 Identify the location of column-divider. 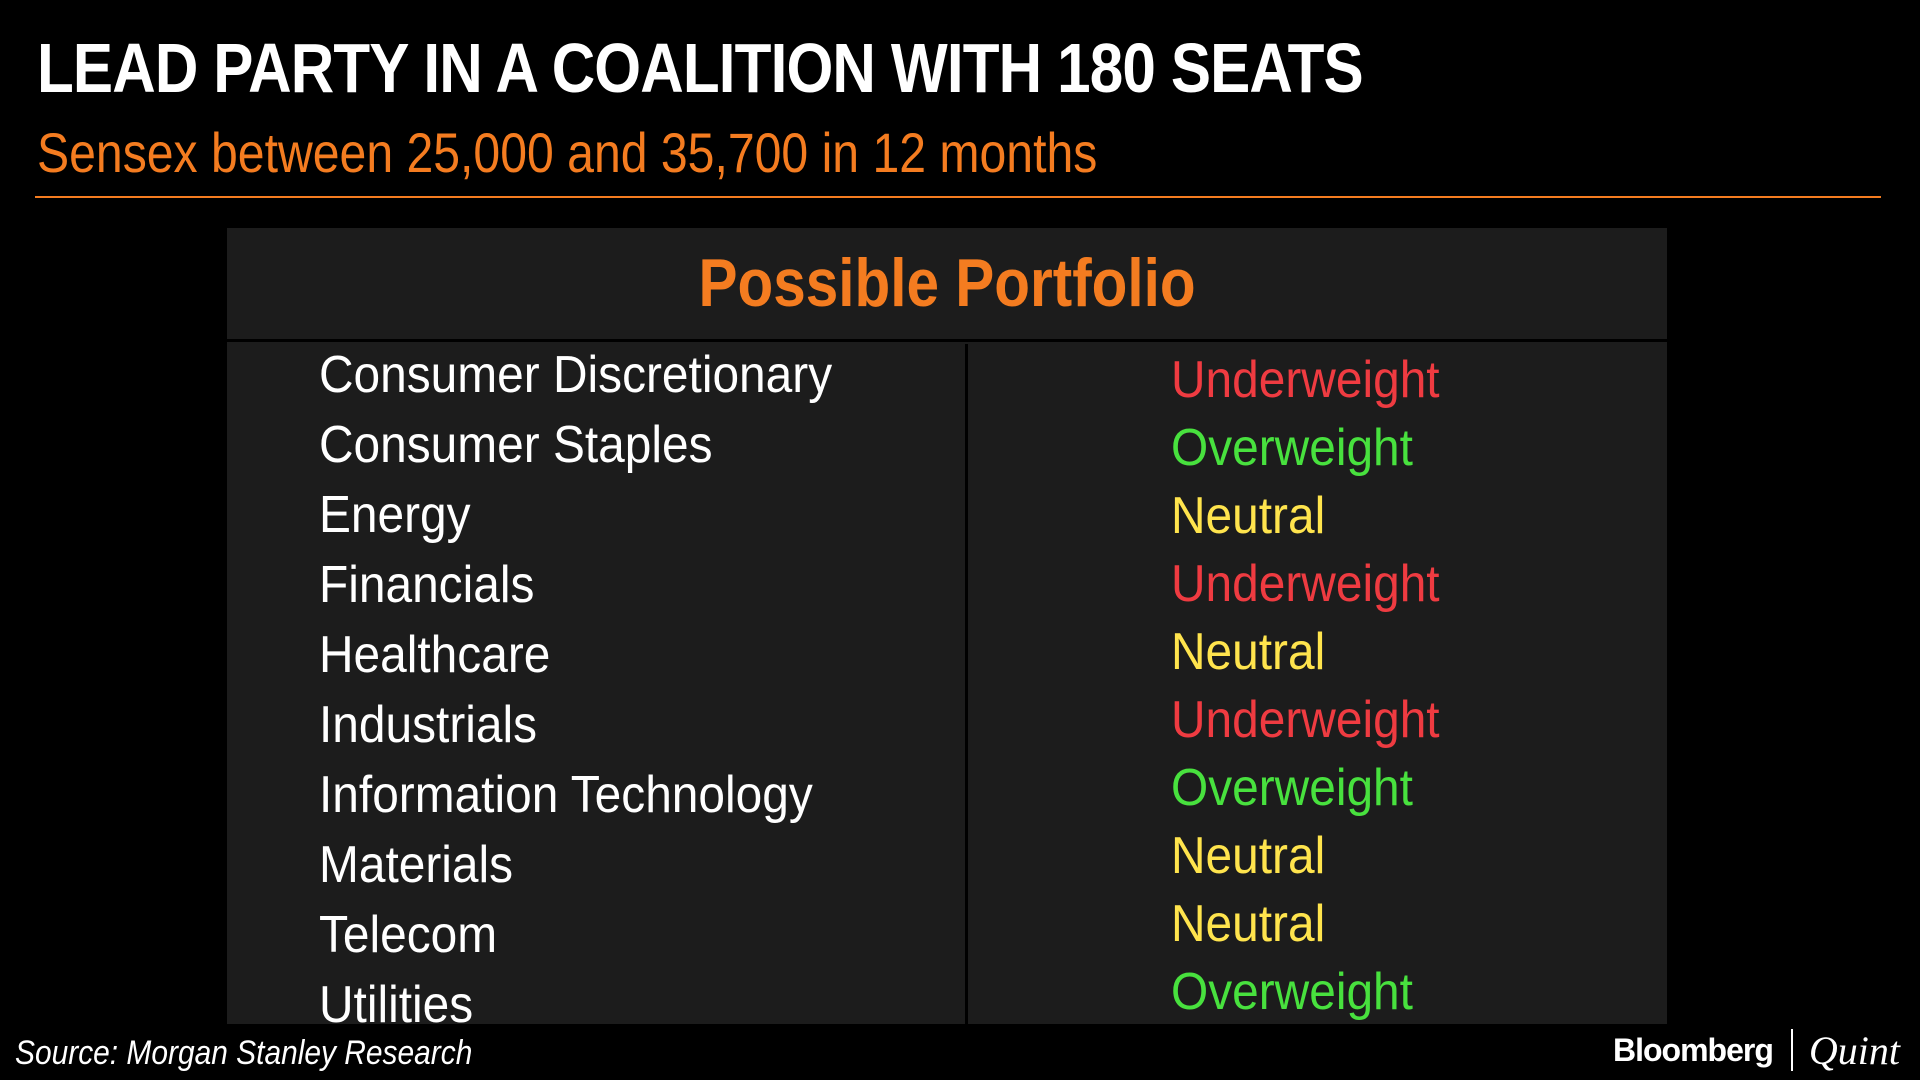
(966, 684).